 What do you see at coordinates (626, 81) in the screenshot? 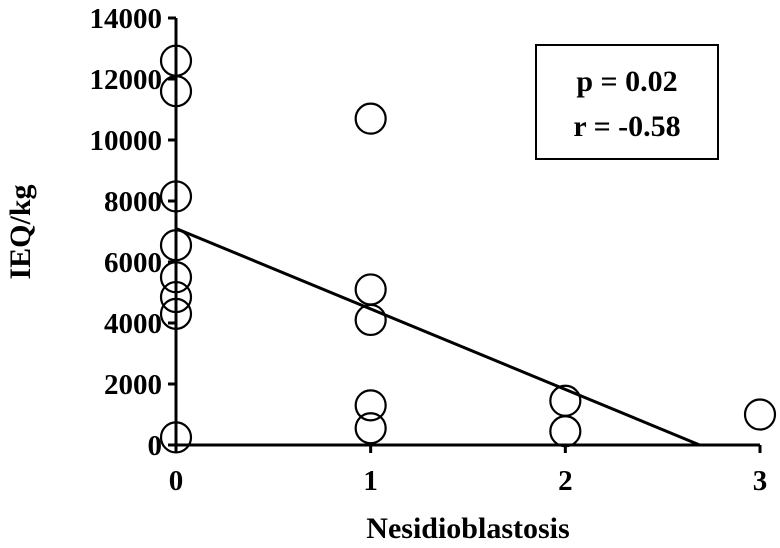
I see `stats-p-value: p = 0.02` at bounding box center [626, 81].